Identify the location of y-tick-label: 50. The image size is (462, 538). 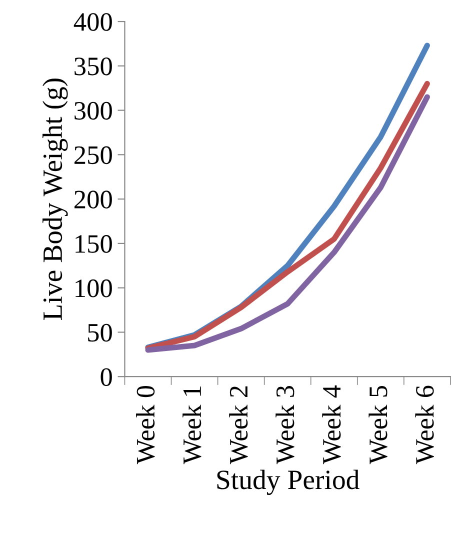
(100, 333).